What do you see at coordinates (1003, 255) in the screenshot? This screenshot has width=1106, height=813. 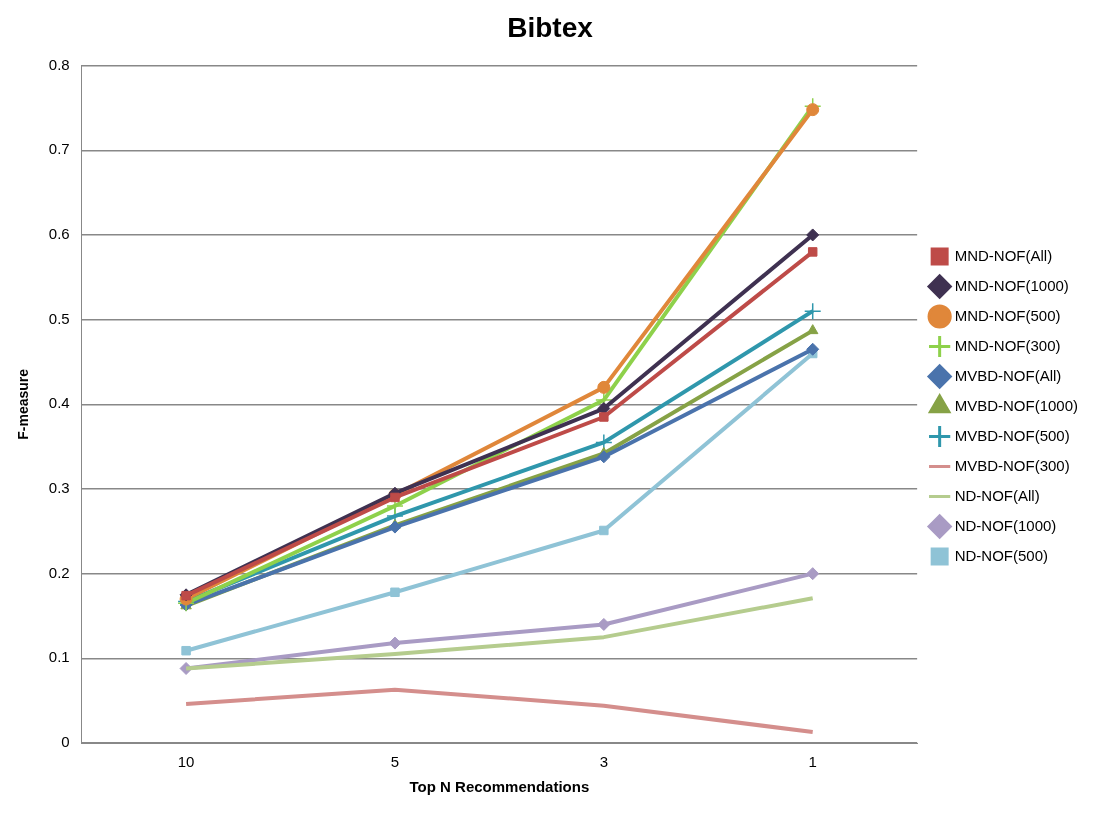 I see `legend-label: MND-NOF(All)` at bounding box center [1003, 255].